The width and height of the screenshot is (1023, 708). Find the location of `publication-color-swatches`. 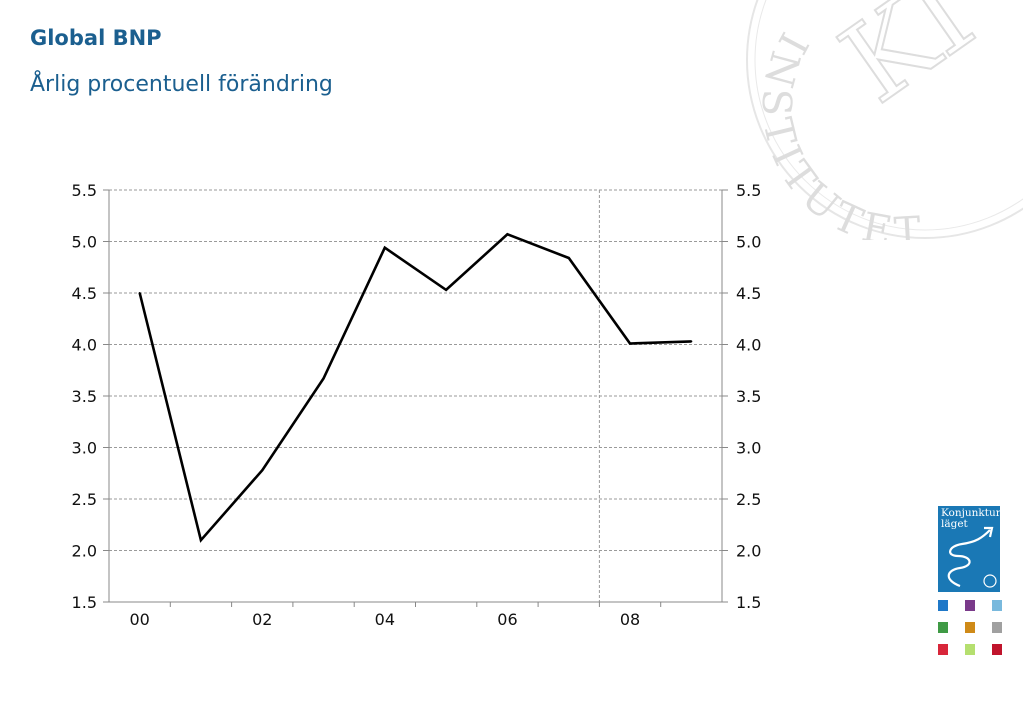

publication-color-swatches is located at coordinates (970, 627).